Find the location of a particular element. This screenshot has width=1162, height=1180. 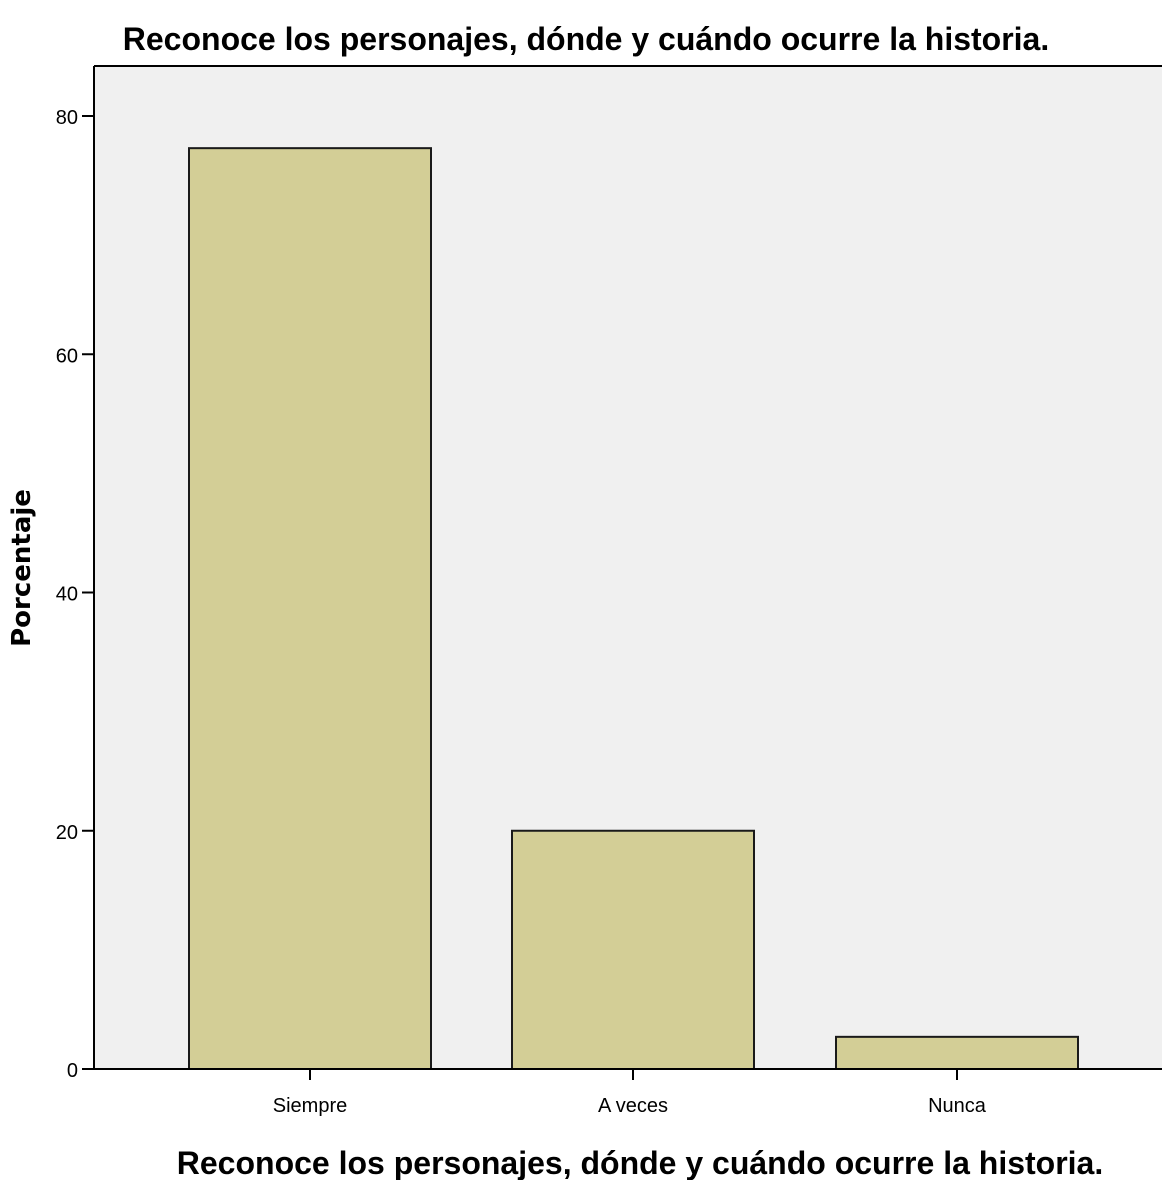

x-tick-label: Nunca is located at coordinates (957, 1106).